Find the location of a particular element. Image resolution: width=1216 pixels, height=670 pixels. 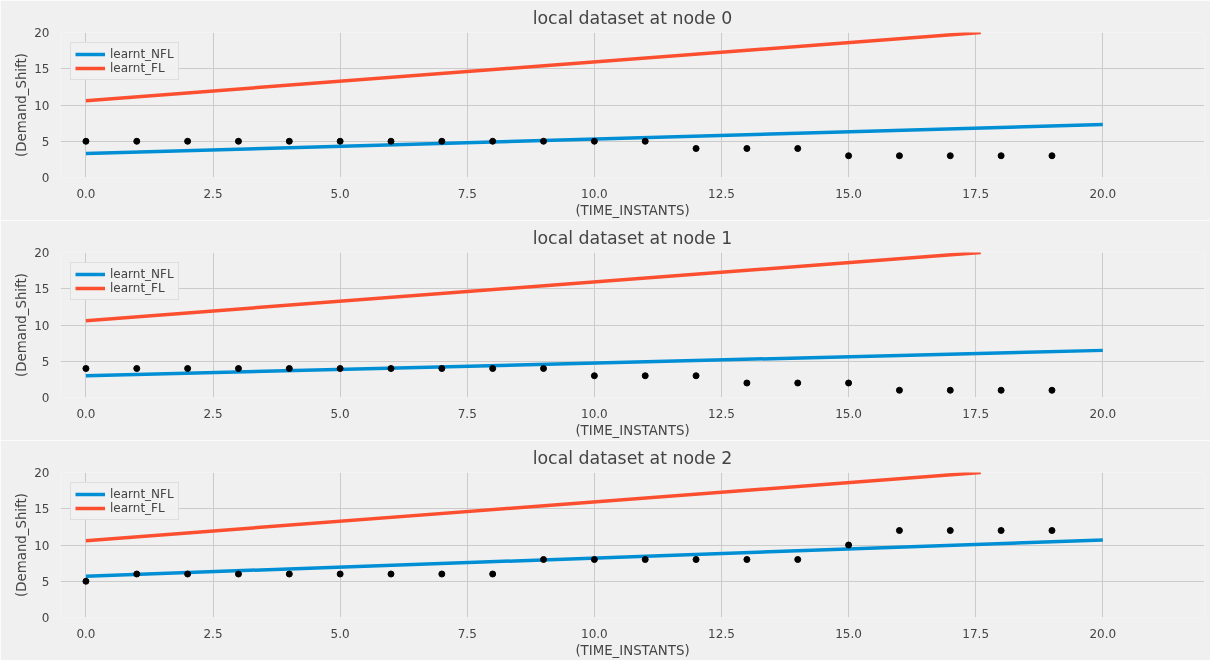

x-axis-title: (TIME_INSTANTS) is located at coordinates (632, 430).